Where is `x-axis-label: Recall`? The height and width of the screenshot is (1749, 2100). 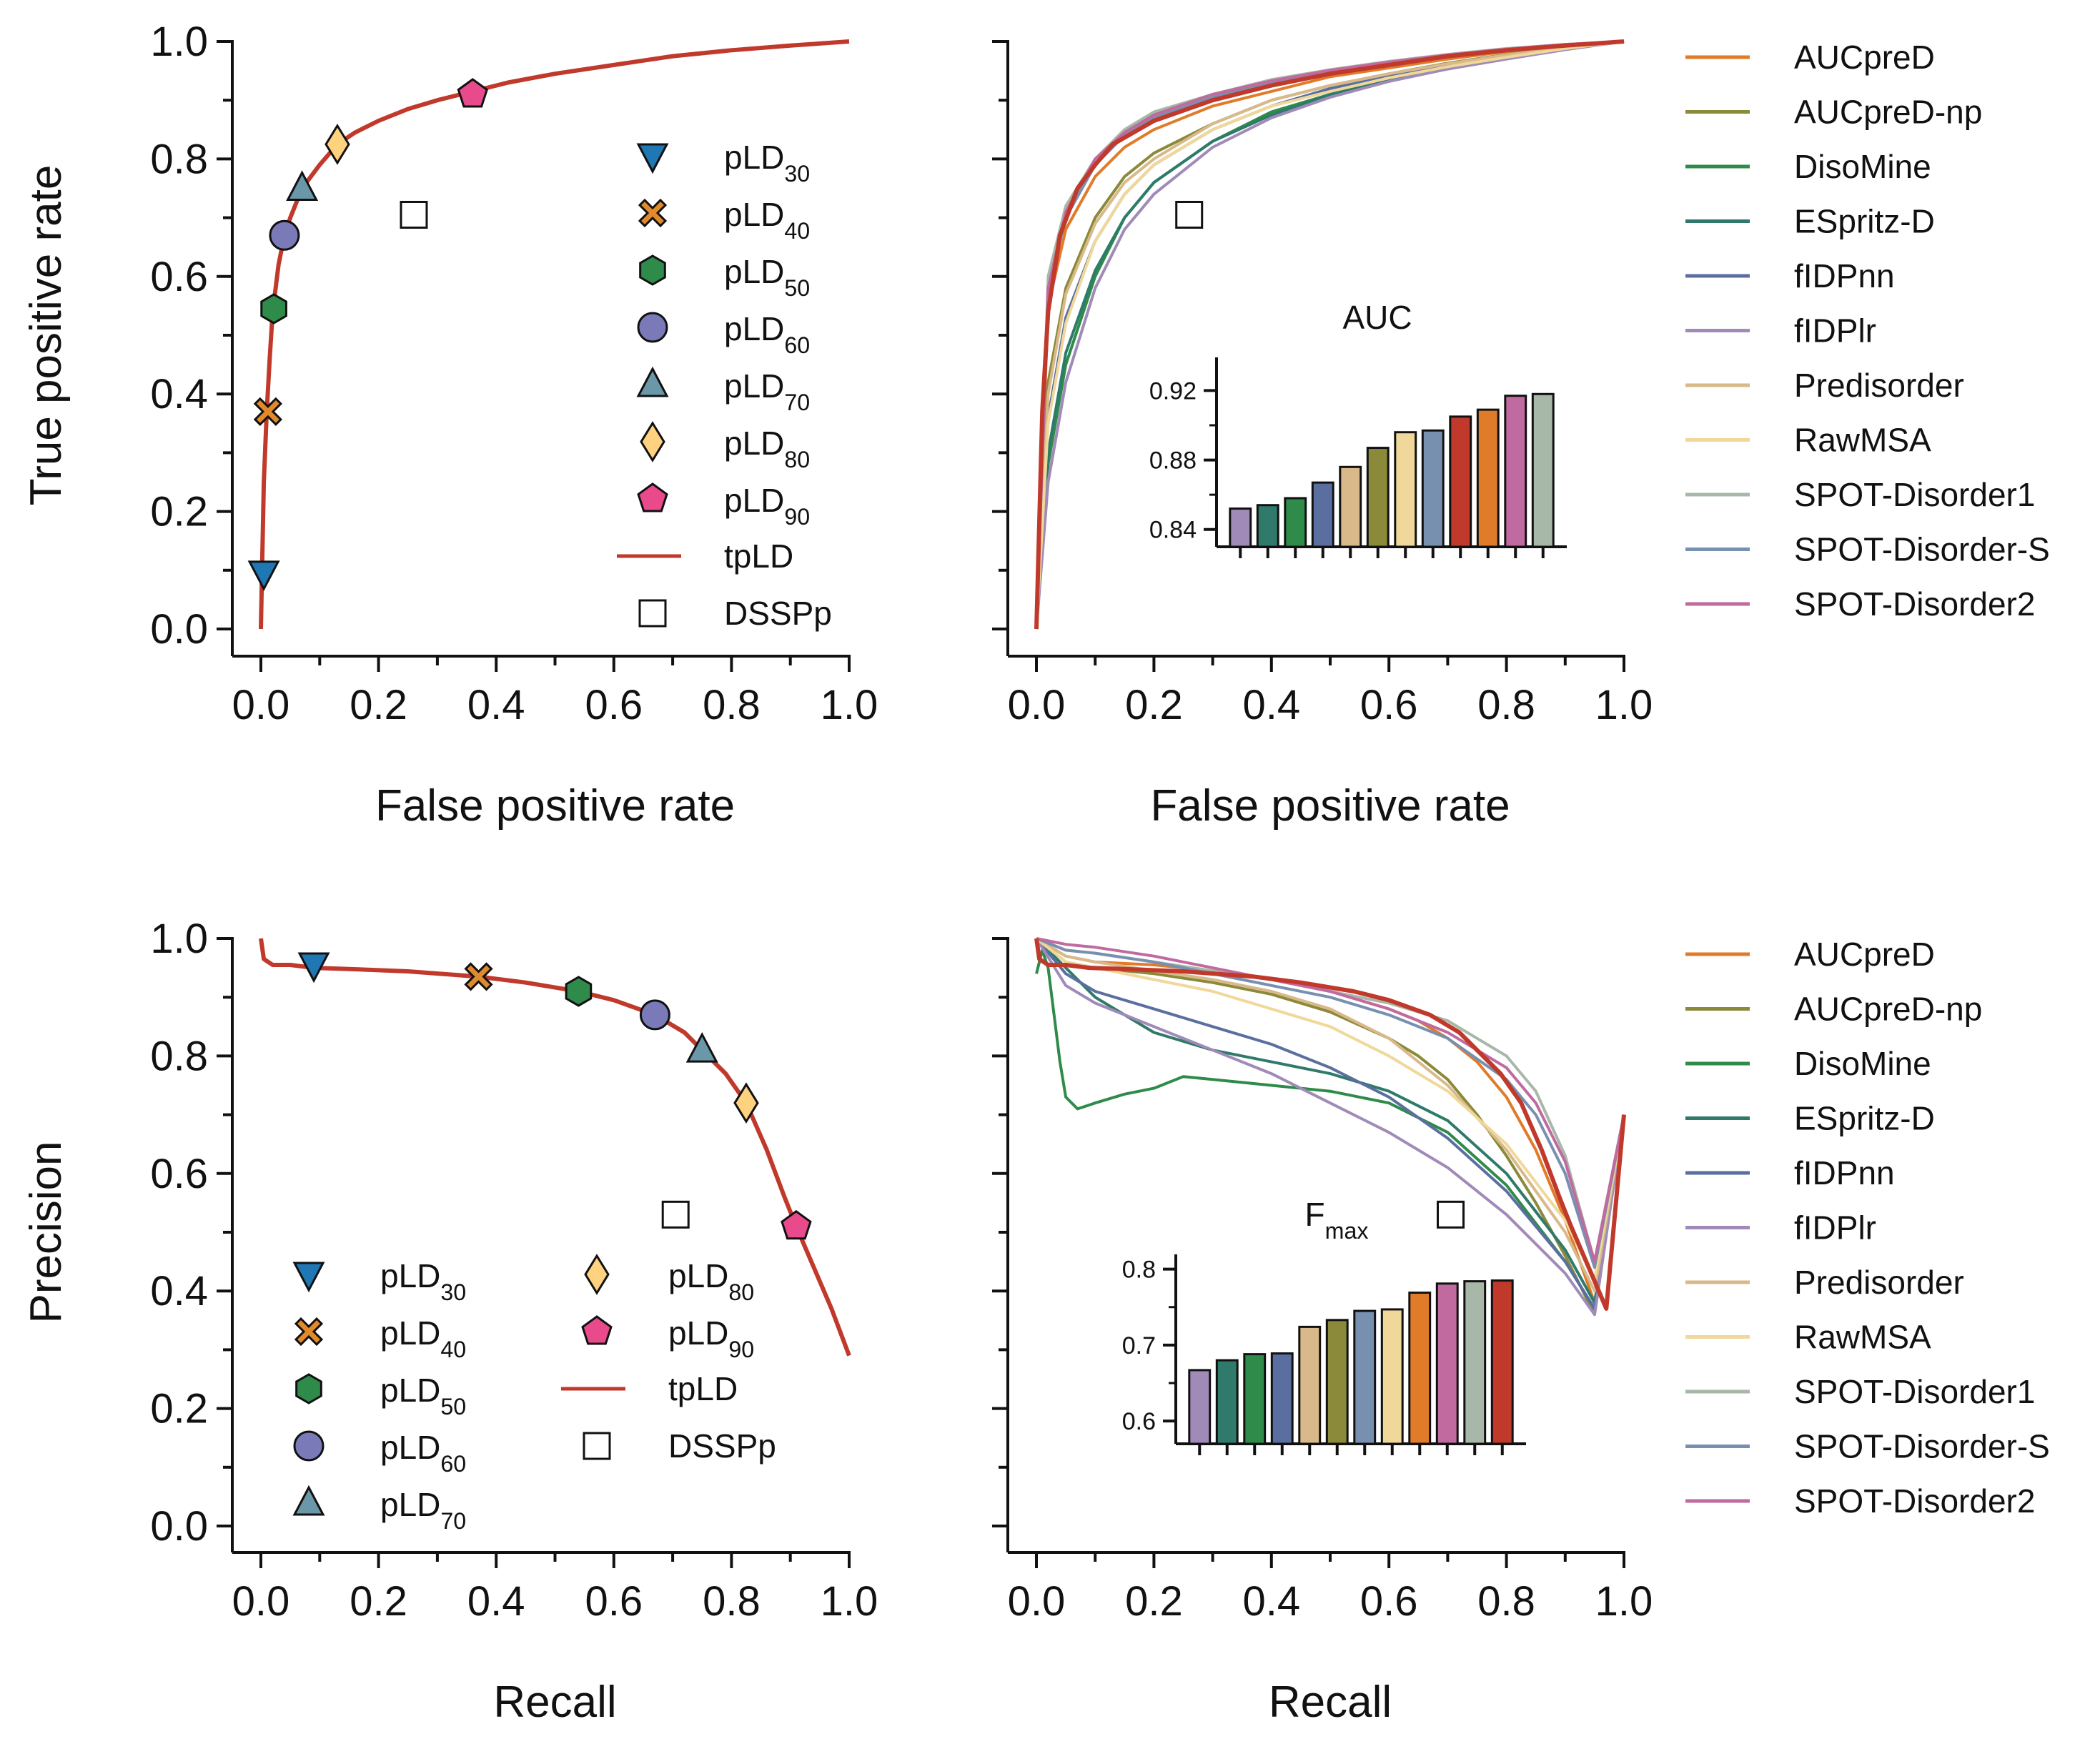 x-axis-label: Recall is located at coordinates (554, 1702).